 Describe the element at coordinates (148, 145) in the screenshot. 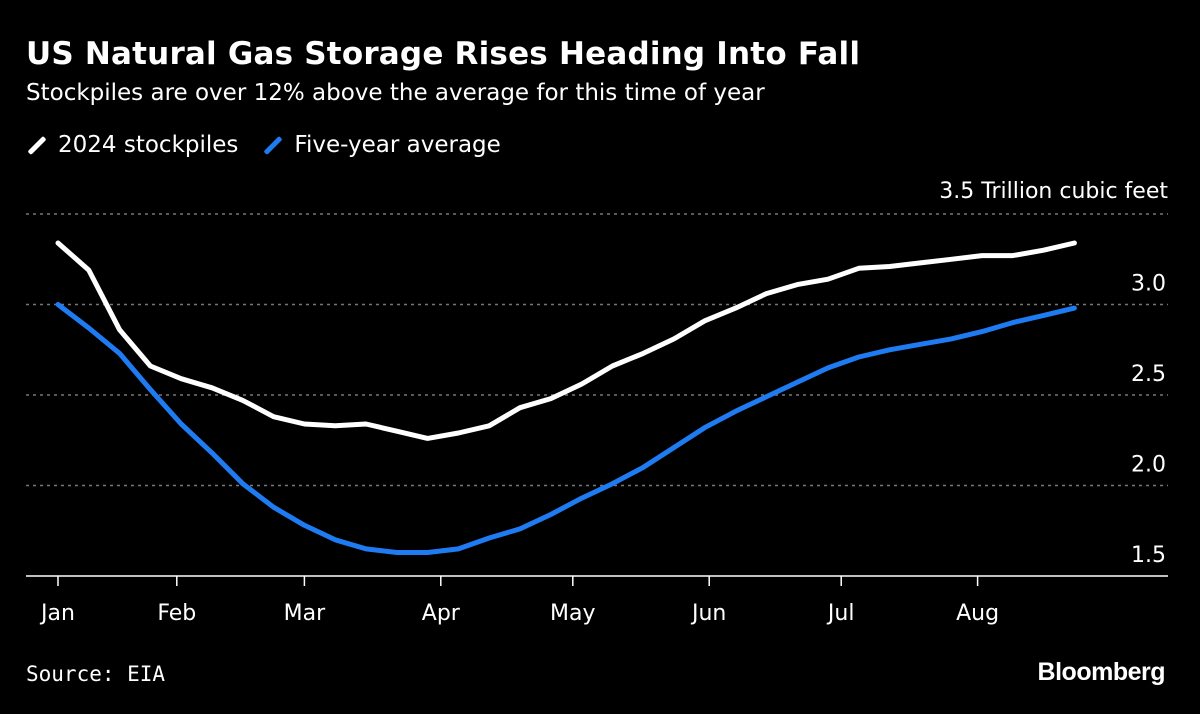

I see `legend-label: 2024 stockpiles` at that location.